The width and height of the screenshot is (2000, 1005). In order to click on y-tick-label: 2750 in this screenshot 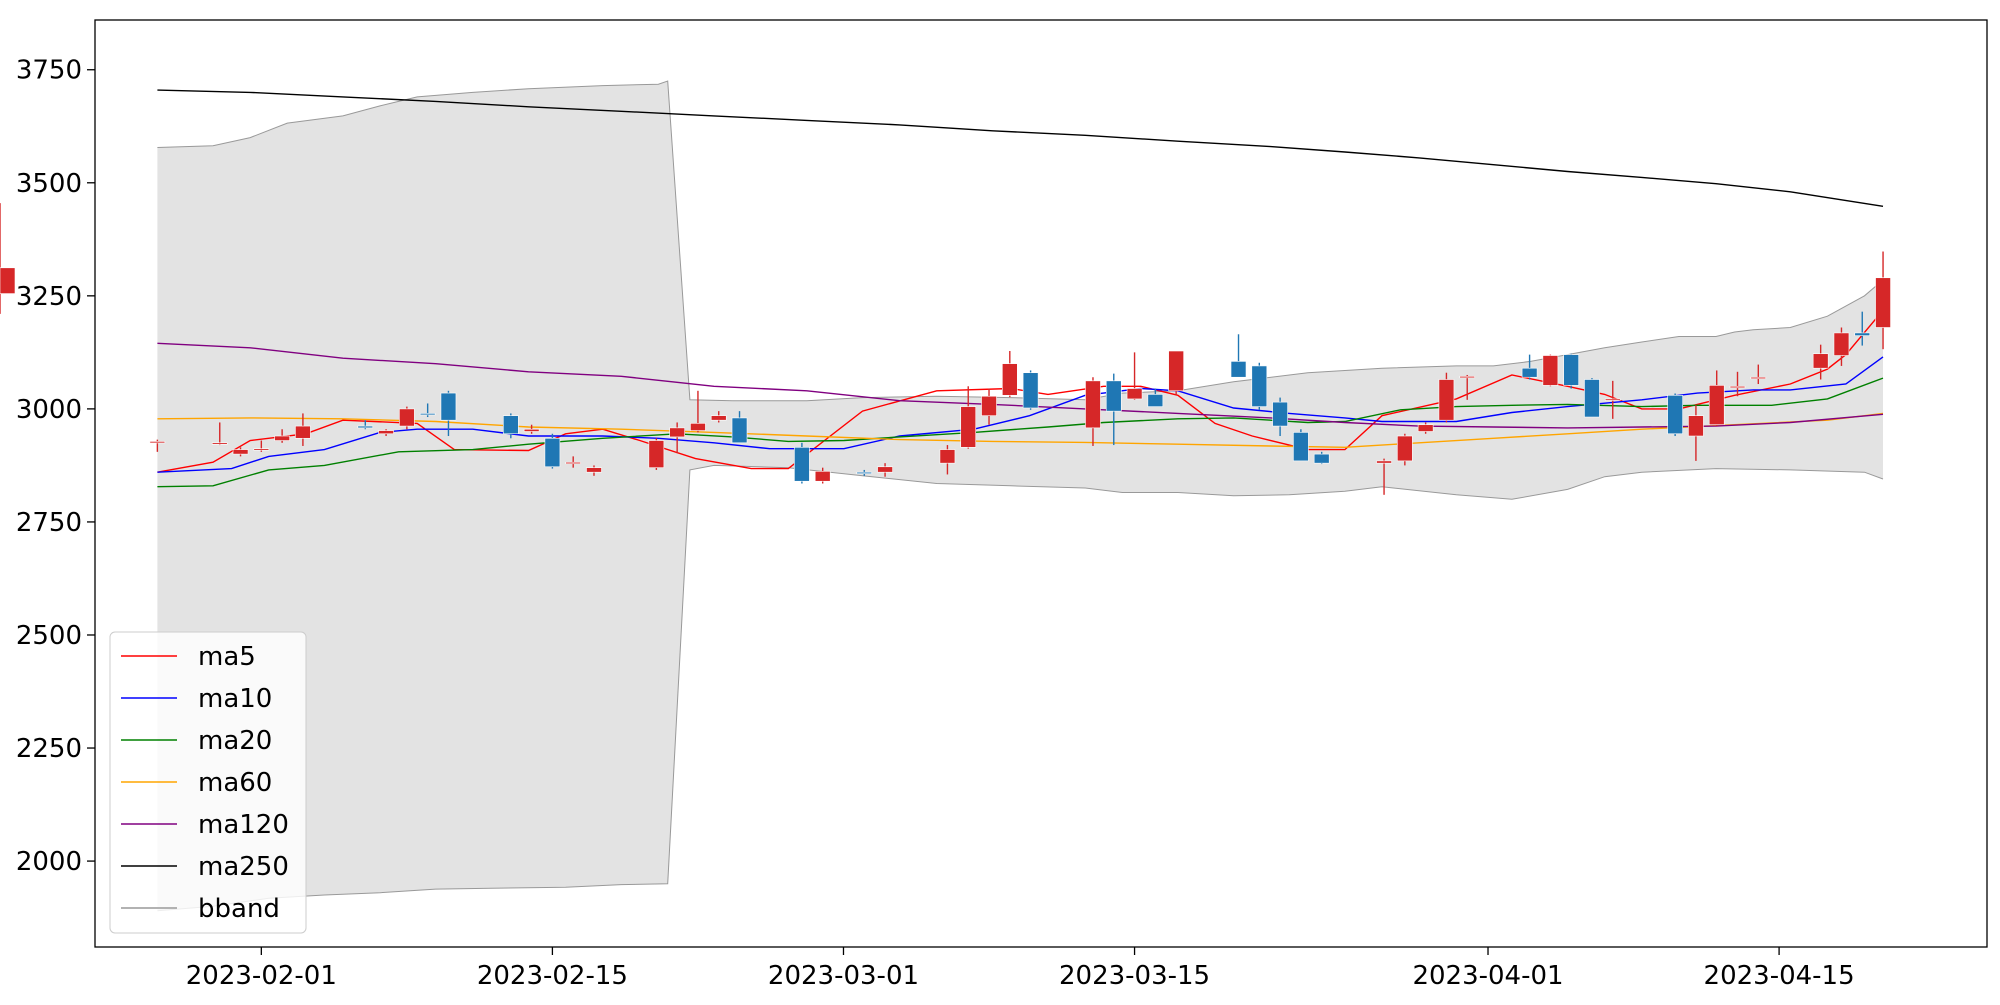, I will do `click(49, 523)`.